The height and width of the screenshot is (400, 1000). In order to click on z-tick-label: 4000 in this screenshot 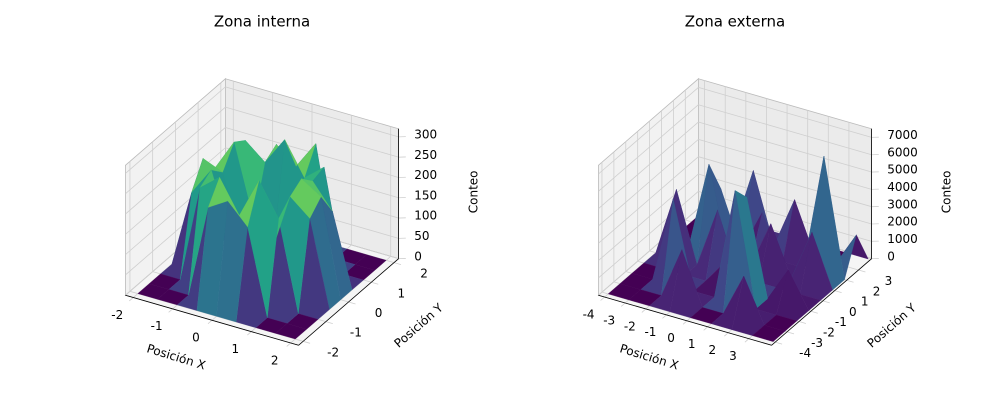, I will do `click(902, 187)`.